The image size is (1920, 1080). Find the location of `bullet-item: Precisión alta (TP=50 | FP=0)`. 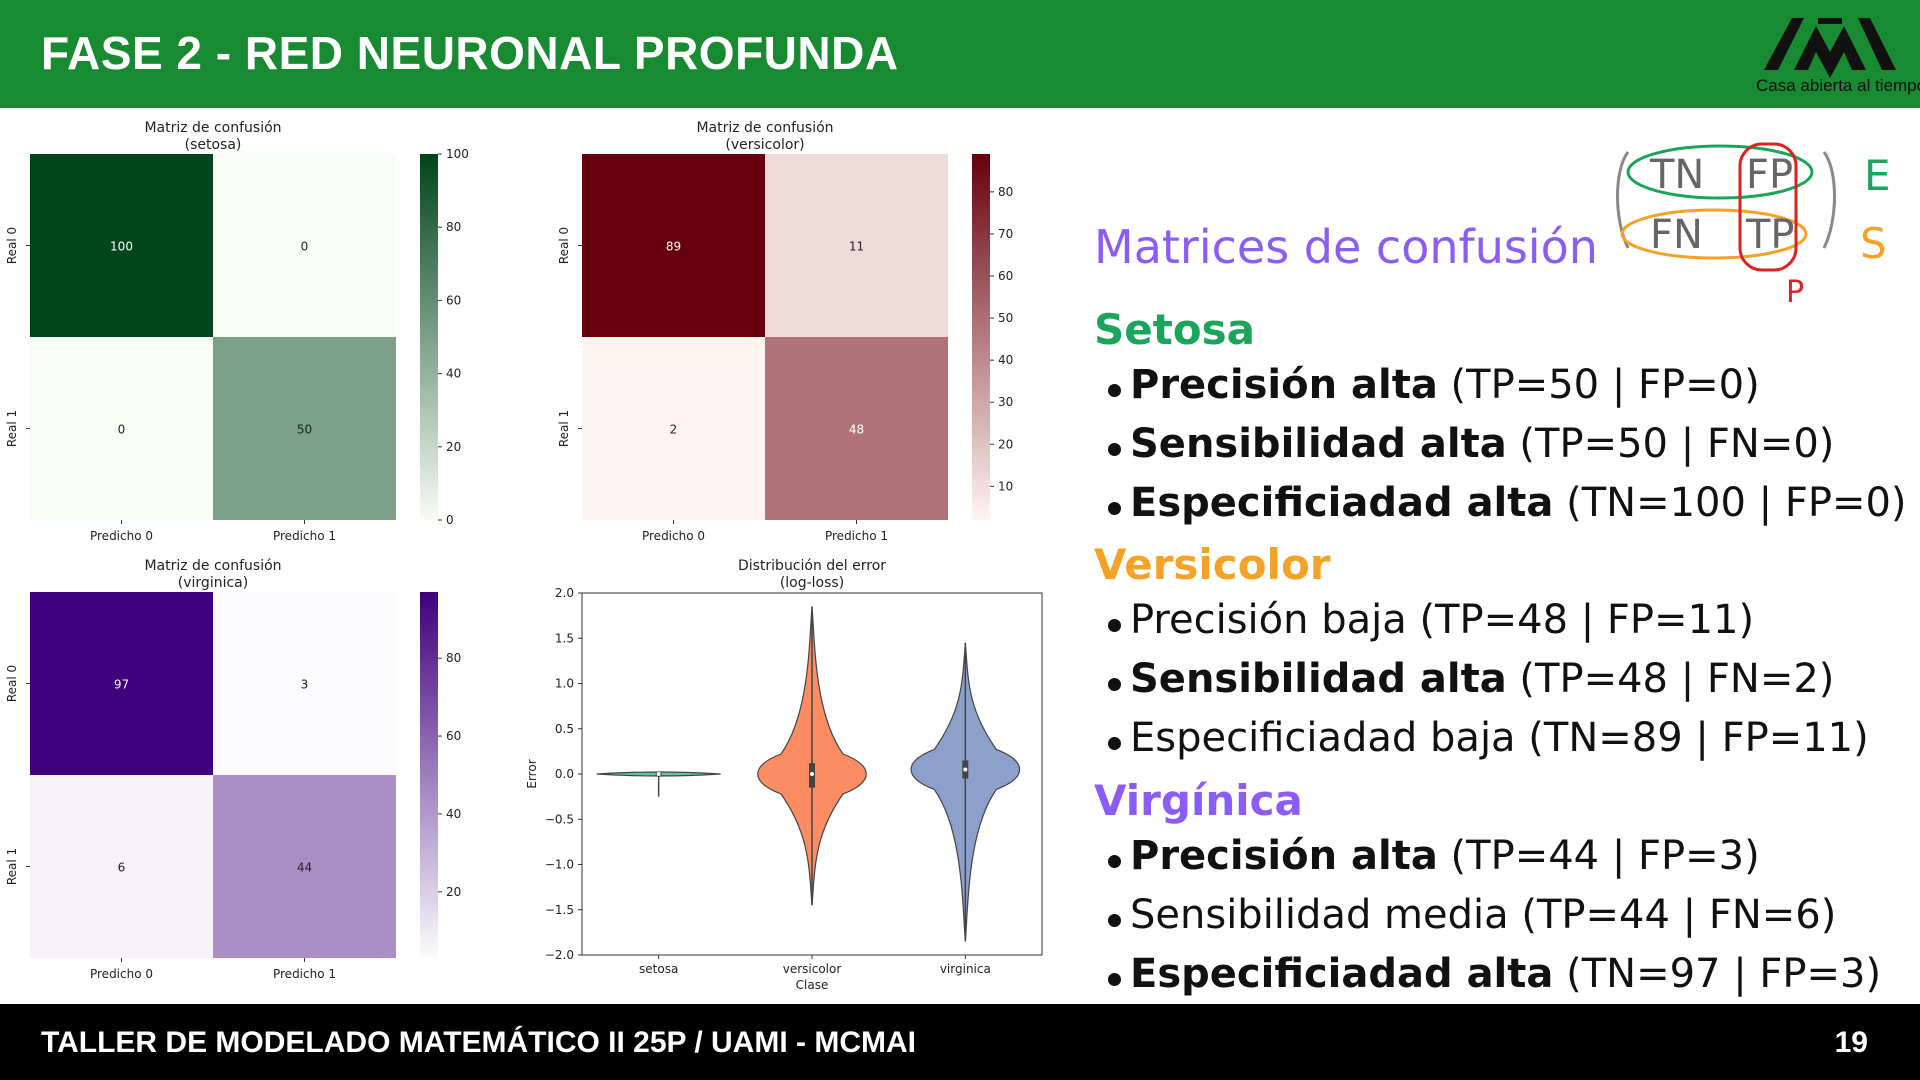

bullet-item: Precisión alta (TP=50 | FP=0) is located at coordinates (1434, 385).